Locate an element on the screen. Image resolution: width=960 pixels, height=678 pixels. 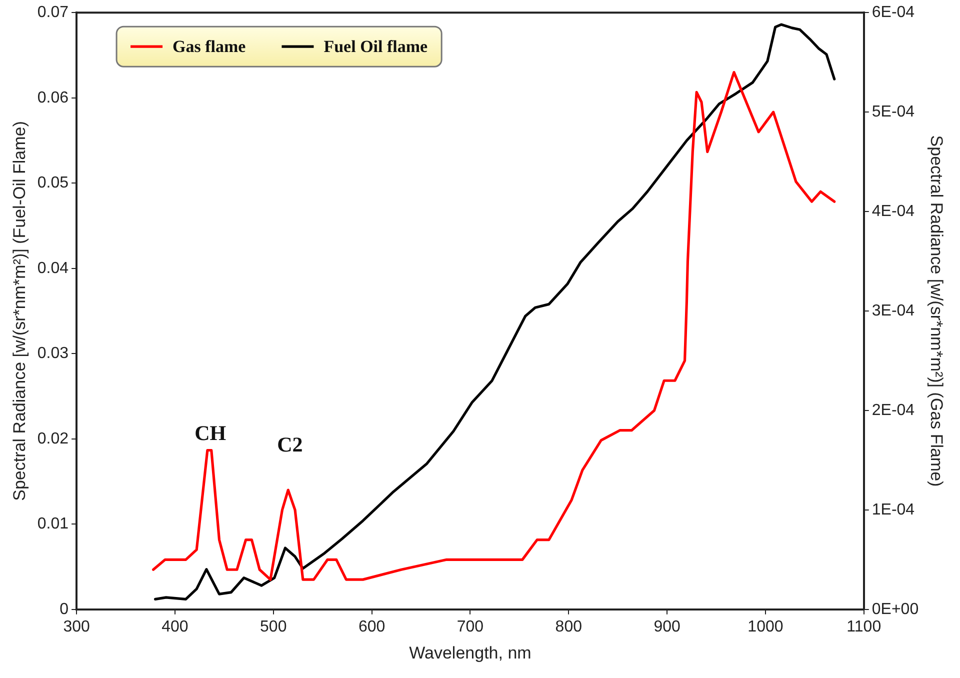
x-tick-label: 800 is located at coordinates (568, 627).